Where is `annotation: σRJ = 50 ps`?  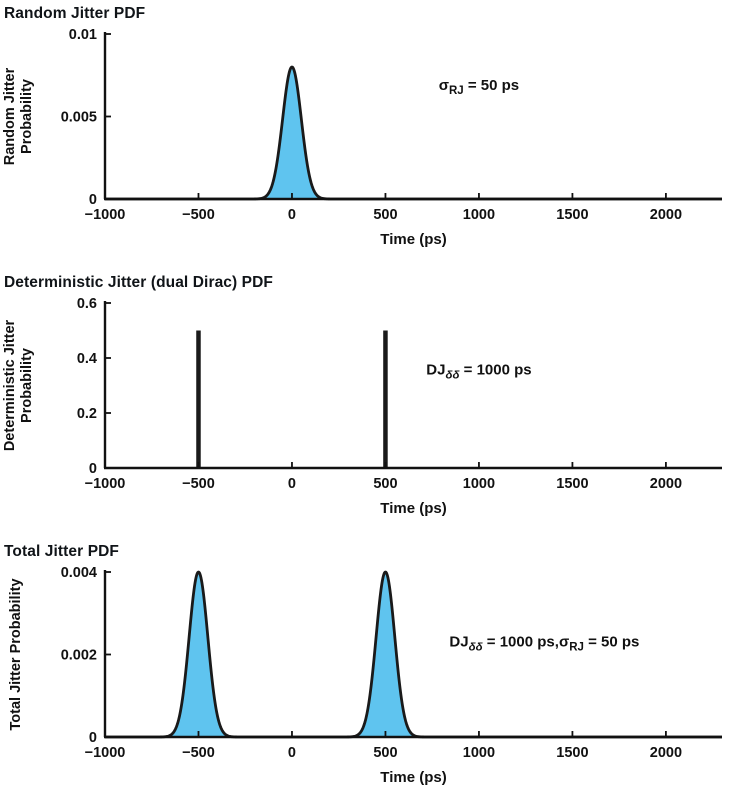 annotation: σRJ = 50 ps is located at coordinates (479, 87).